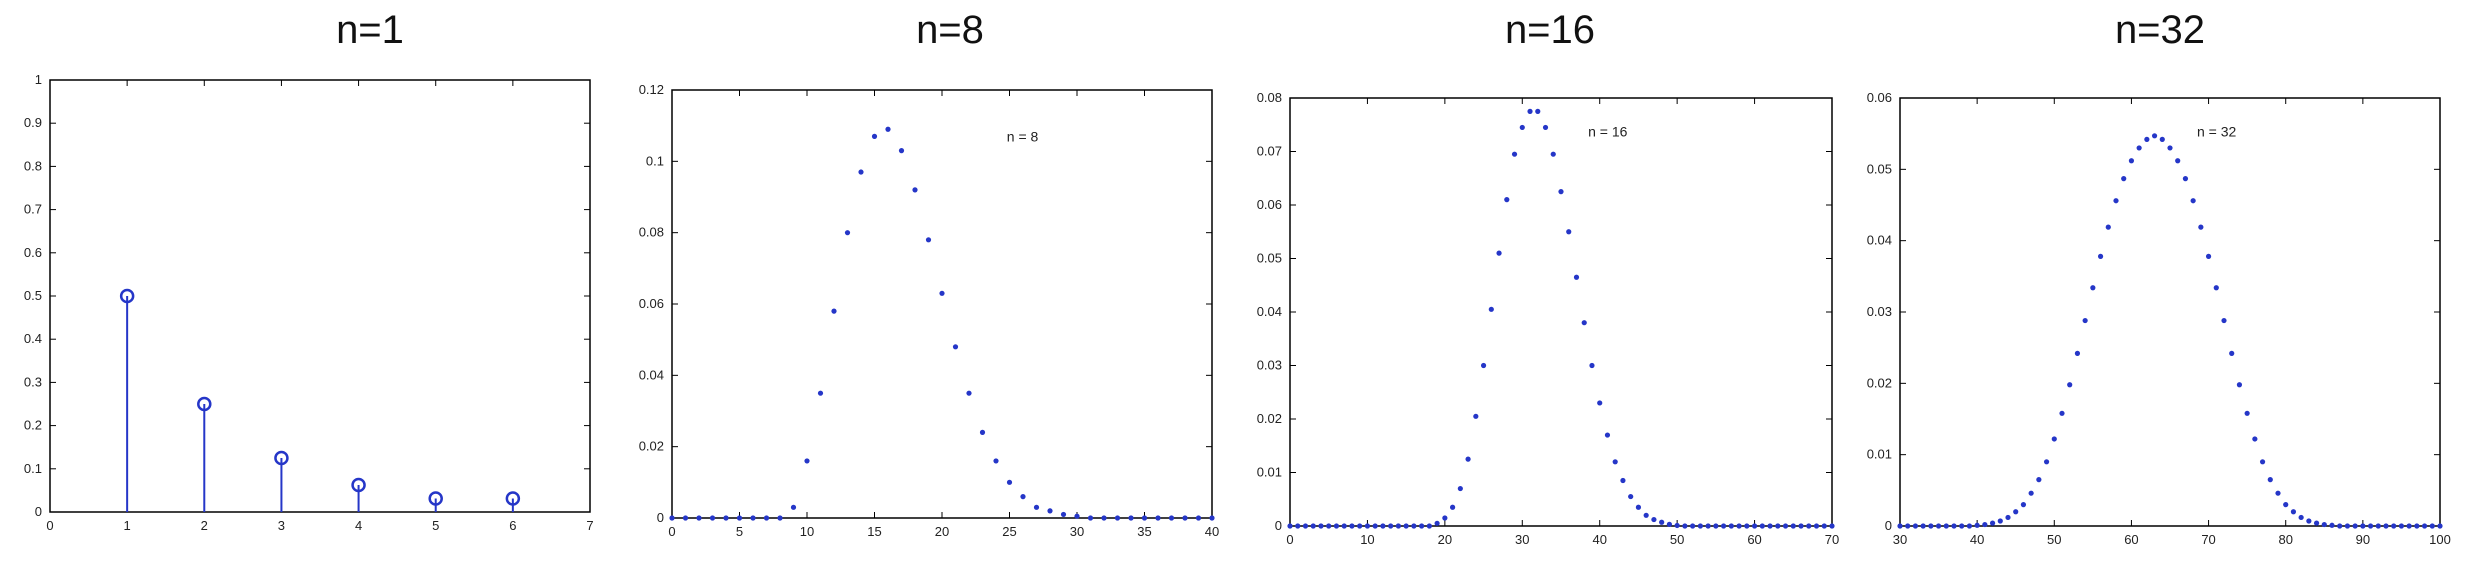  I want to click on panel-3-x-tick-label: 60, so click(1754, 539).